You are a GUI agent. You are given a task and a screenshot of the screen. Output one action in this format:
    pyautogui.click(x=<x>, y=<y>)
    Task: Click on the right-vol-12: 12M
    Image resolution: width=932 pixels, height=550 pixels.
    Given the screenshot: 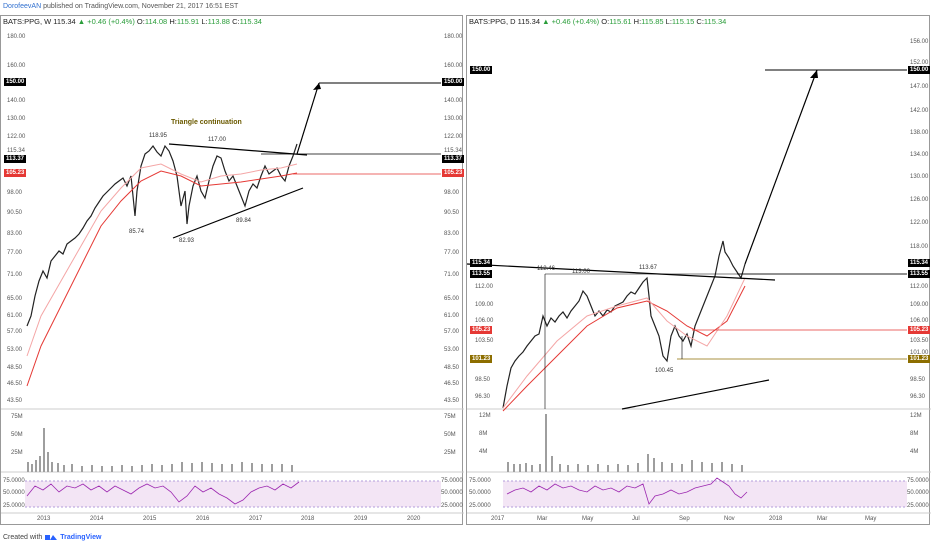 What is the action you would take?
    pyautogui.click(x=485, y=416)
    